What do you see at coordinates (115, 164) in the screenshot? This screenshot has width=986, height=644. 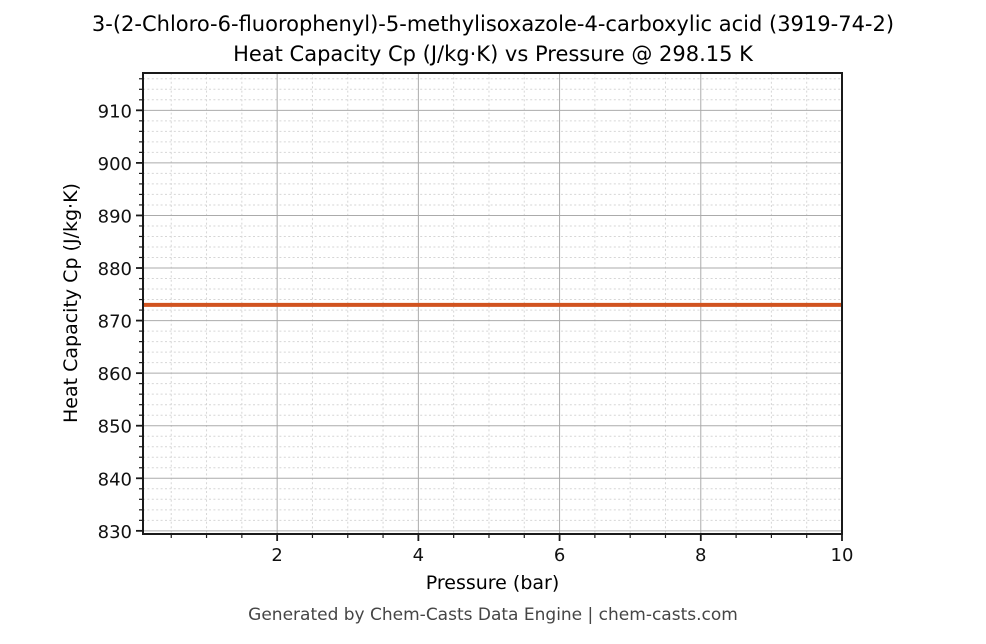 I see `y-tick-label: 900` at bounding box center [115, 164].